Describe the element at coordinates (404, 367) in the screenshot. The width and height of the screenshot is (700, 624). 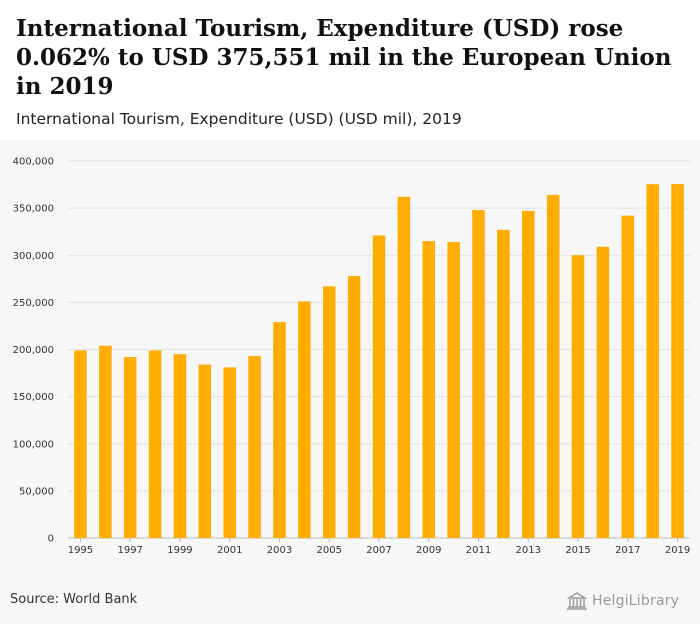
I see `bar-2008` at that location.